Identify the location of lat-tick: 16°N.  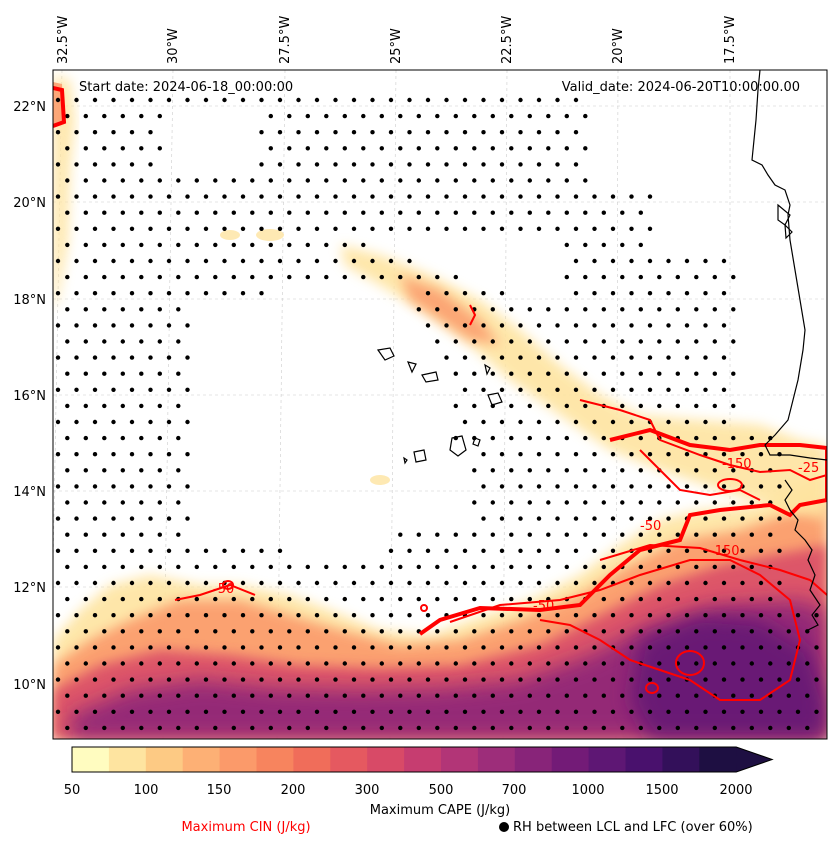
(29, 396).